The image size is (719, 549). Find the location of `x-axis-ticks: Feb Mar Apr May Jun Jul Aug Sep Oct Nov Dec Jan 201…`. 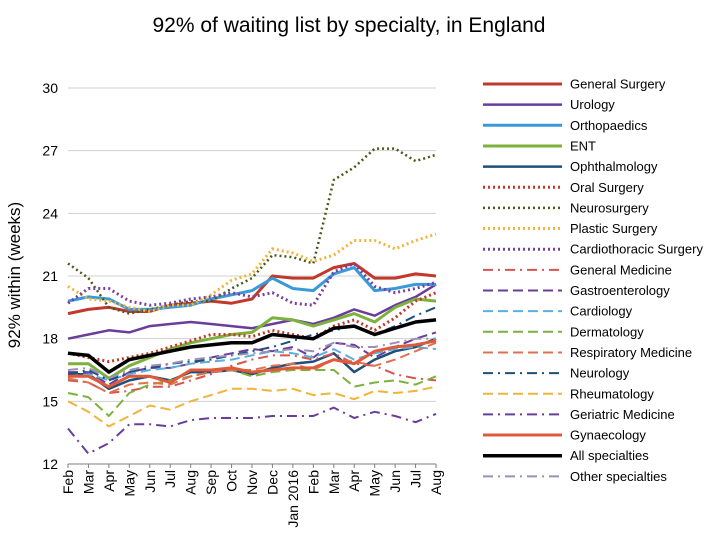

x-axis-ticks: Feb Mar Apr May Jun Jul Aug Sep Oct Nov Dec Jan 201… is located at coordinates (252, 496).